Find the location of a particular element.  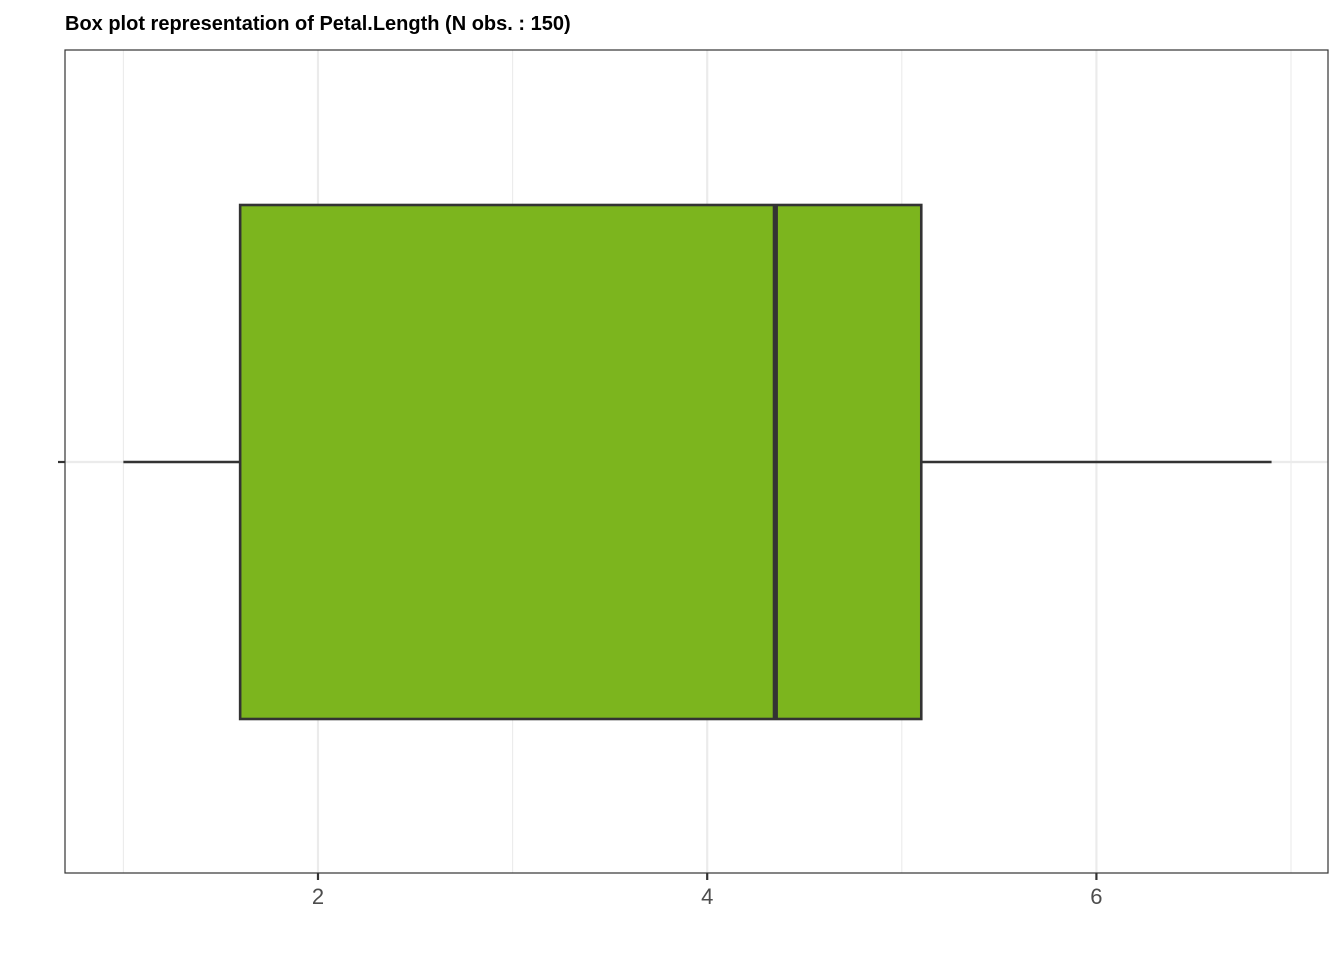

x-tick-label: 4 is located at coordinates (707, 896).